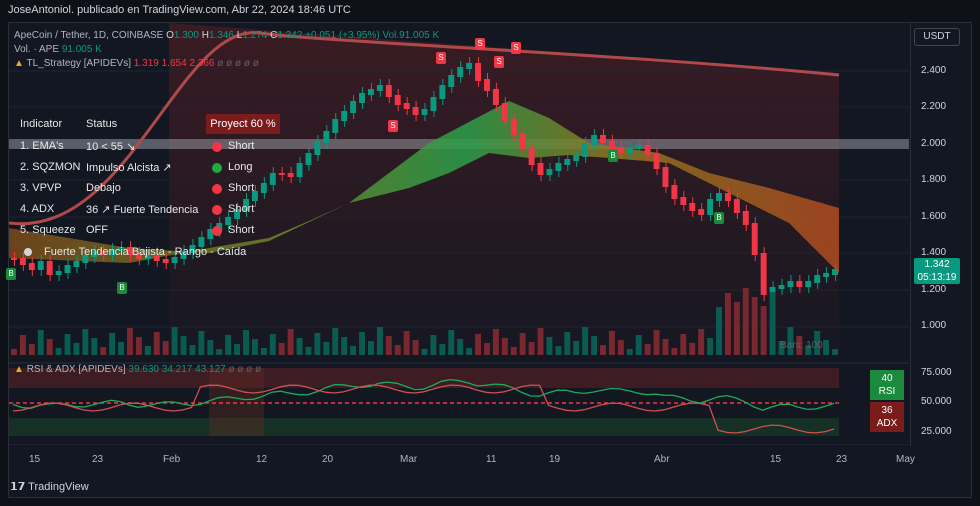  I want to click on header-status: Status, so click(102, 124).